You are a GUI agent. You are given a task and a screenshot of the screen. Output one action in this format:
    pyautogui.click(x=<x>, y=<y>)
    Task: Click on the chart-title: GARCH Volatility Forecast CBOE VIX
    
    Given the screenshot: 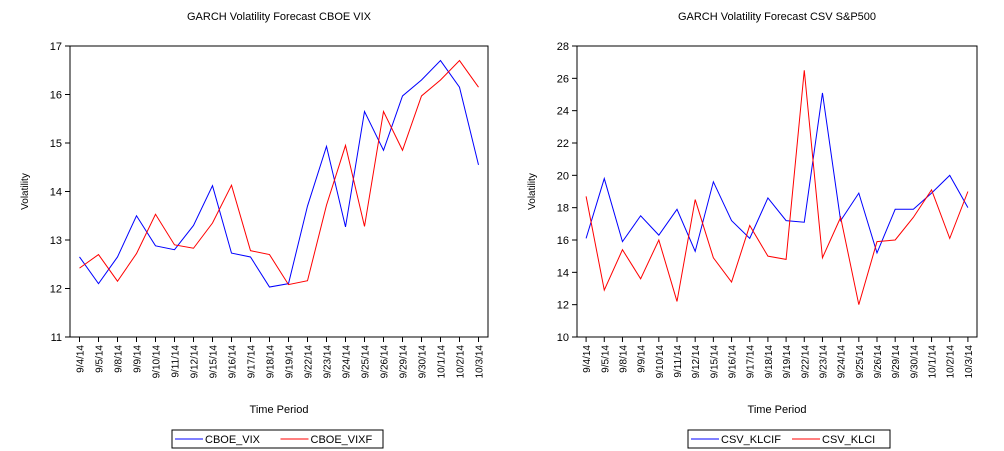 What is the action you would take?
    pyautogui.click(x=279, y=17)
    